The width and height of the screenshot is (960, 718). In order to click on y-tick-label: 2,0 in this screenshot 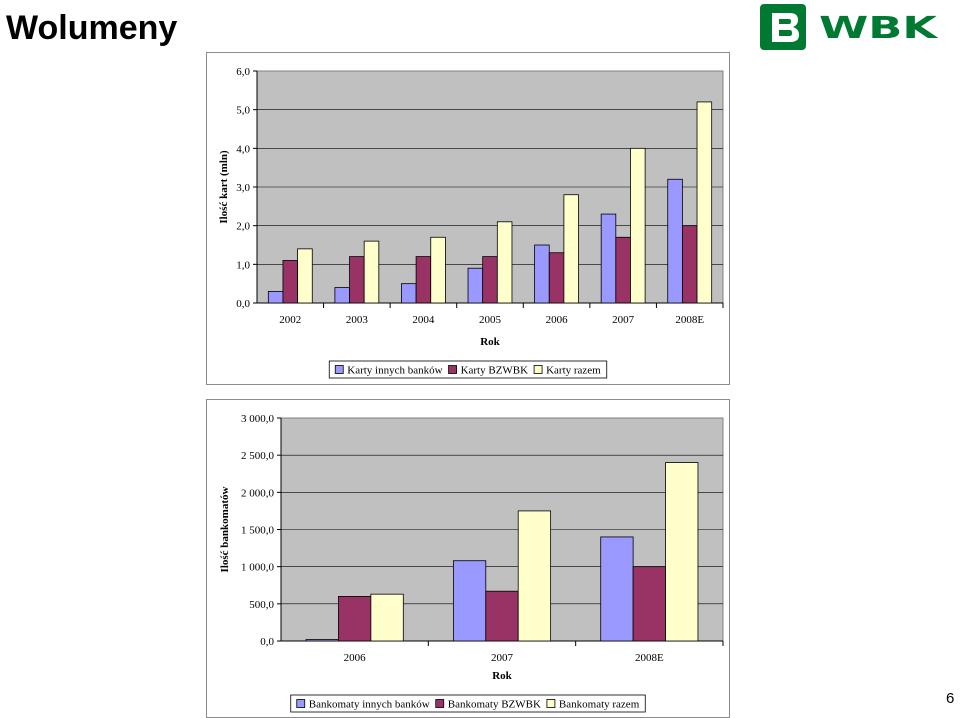, I will do `click(243, 227)`.